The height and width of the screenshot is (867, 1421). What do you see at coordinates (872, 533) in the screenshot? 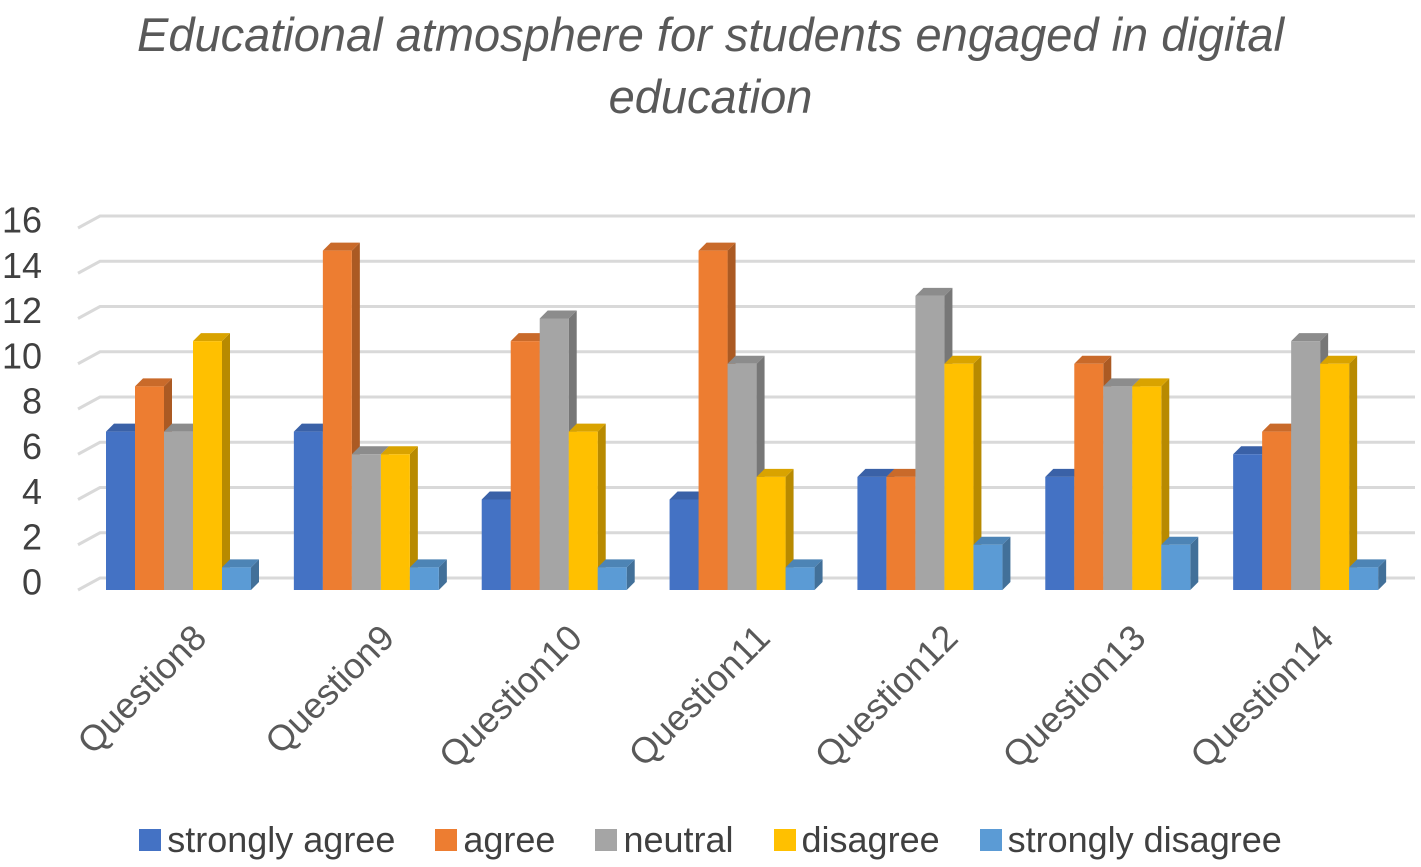
I see `bar-strongly-agree-question12` at bounding box center [872, 533].